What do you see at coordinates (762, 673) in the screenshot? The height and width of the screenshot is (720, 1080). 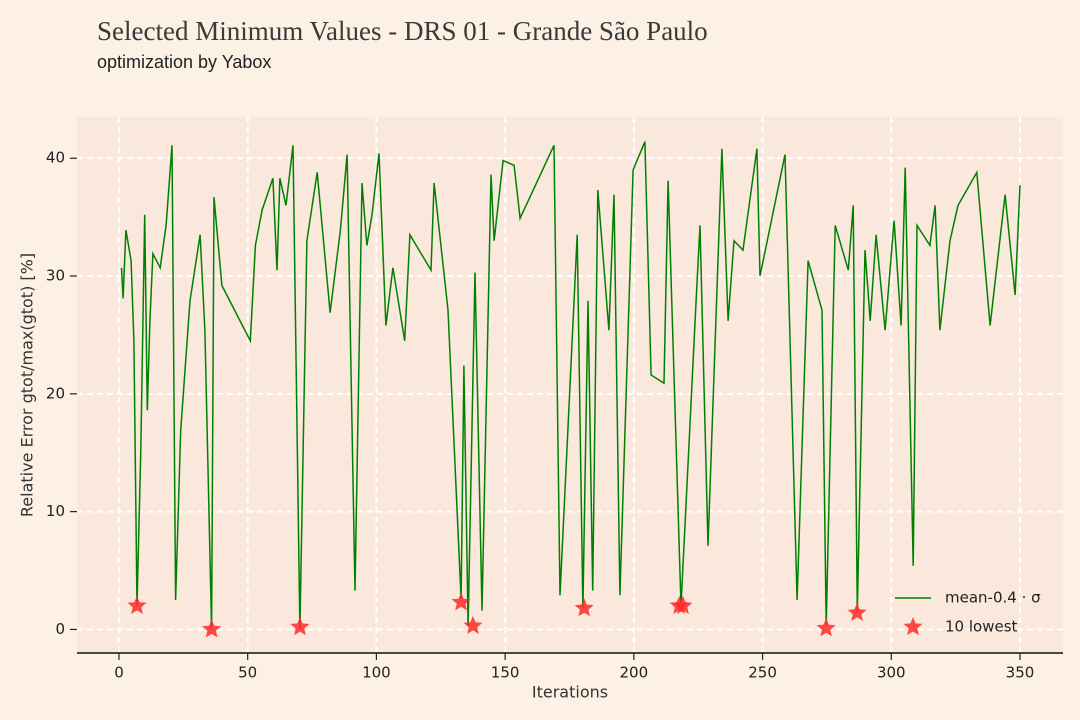 I see `x-tick-label: 250` at bounding box center [762, 673].